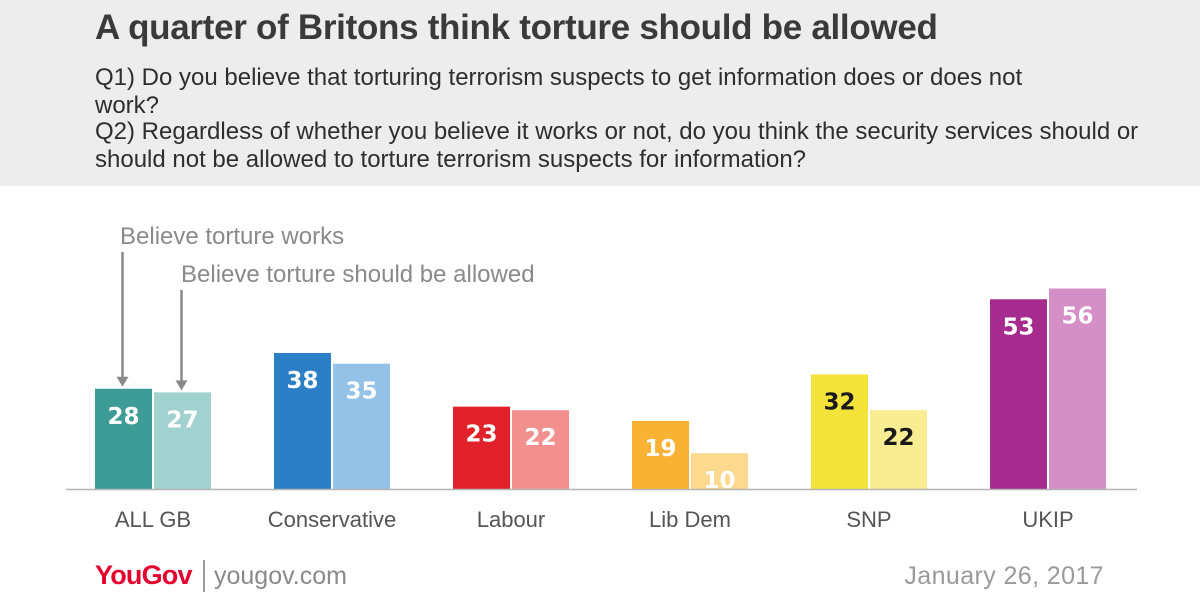 The width and height of the screenshot is (1200, 600). I want to click on bar-conservative-s2, so click(361, 426).